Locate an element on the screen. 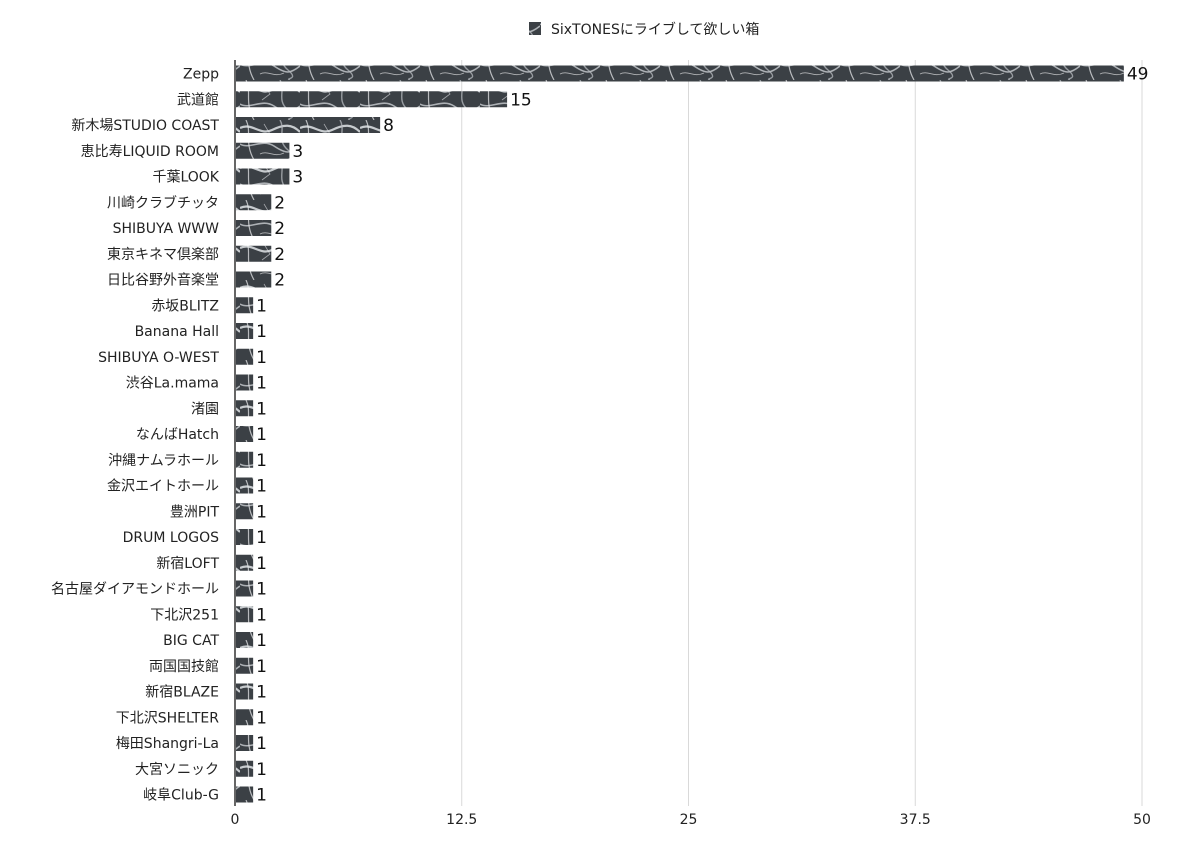  x-tick-label: 25 is located at coordinates (689, 820).